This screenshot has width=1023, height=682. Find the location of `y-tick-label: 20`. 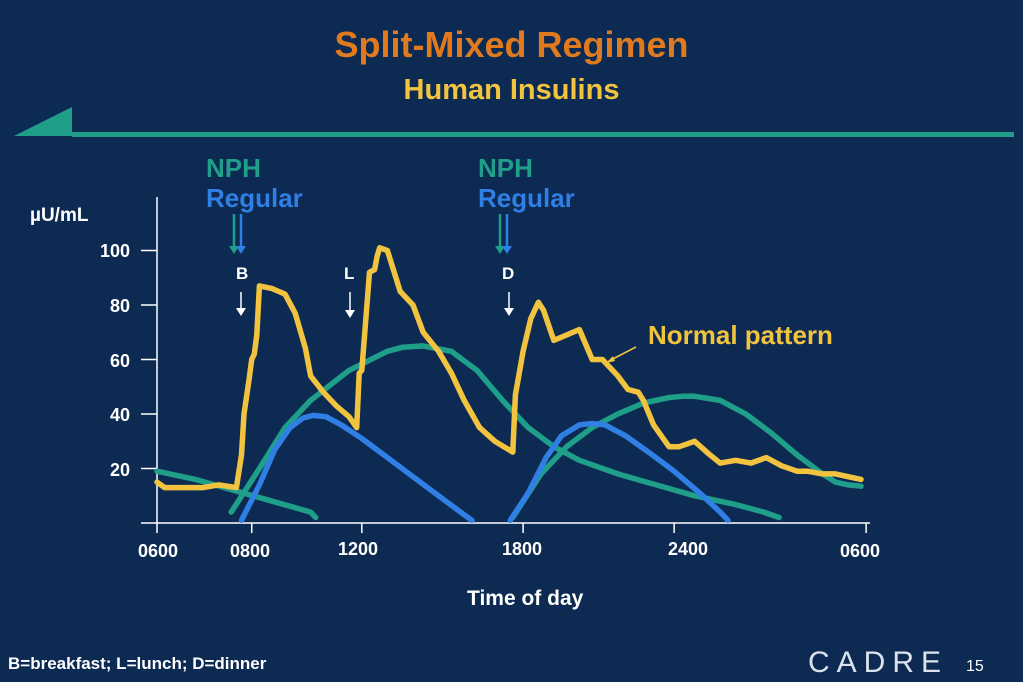

y-tick-label: 20 is located at coordinates (119, 470).